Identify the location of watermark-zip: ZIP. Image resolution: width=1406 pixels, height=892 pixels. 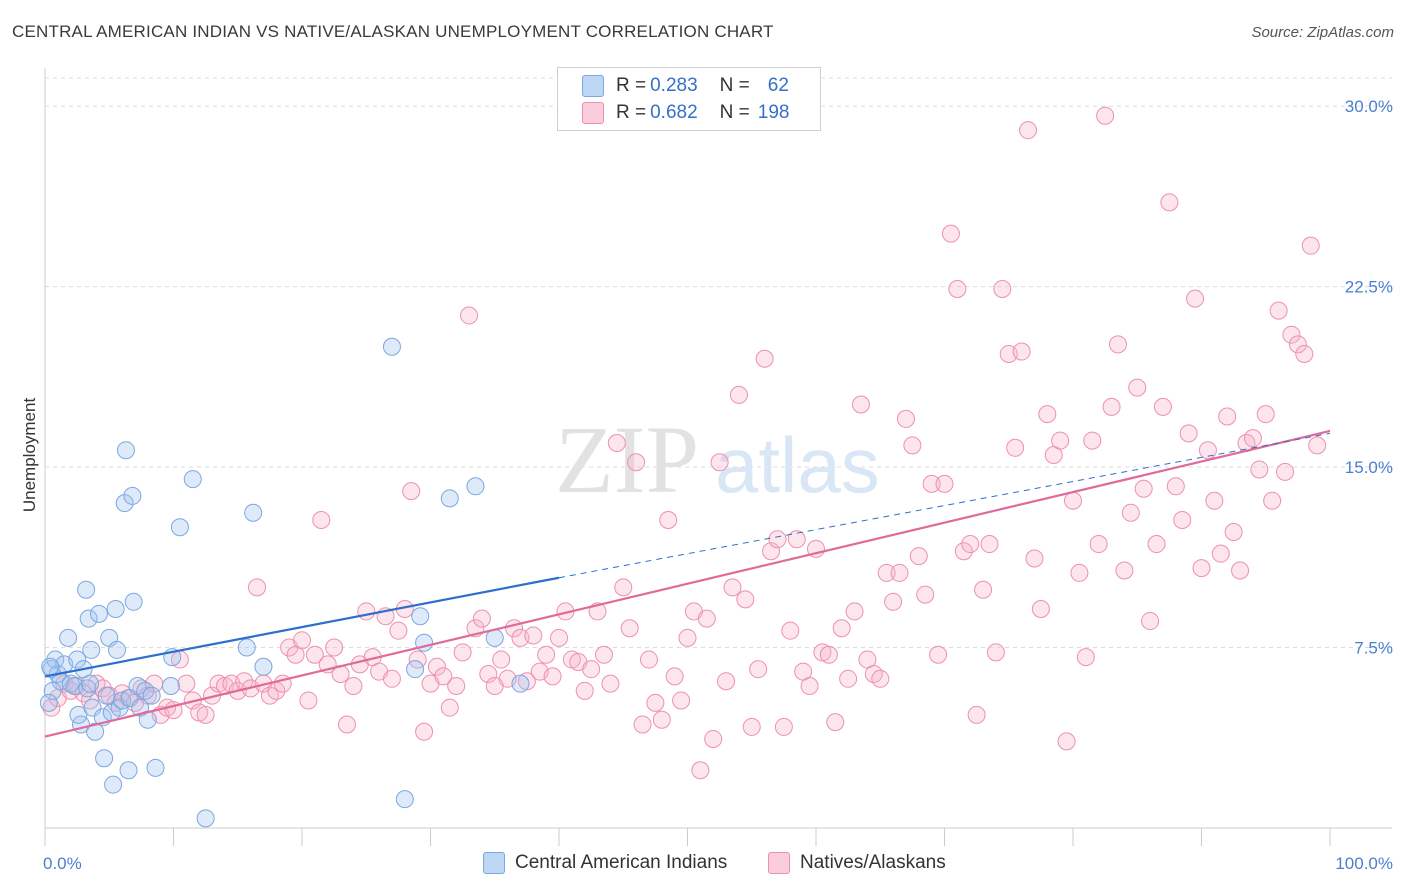
(627, 459).